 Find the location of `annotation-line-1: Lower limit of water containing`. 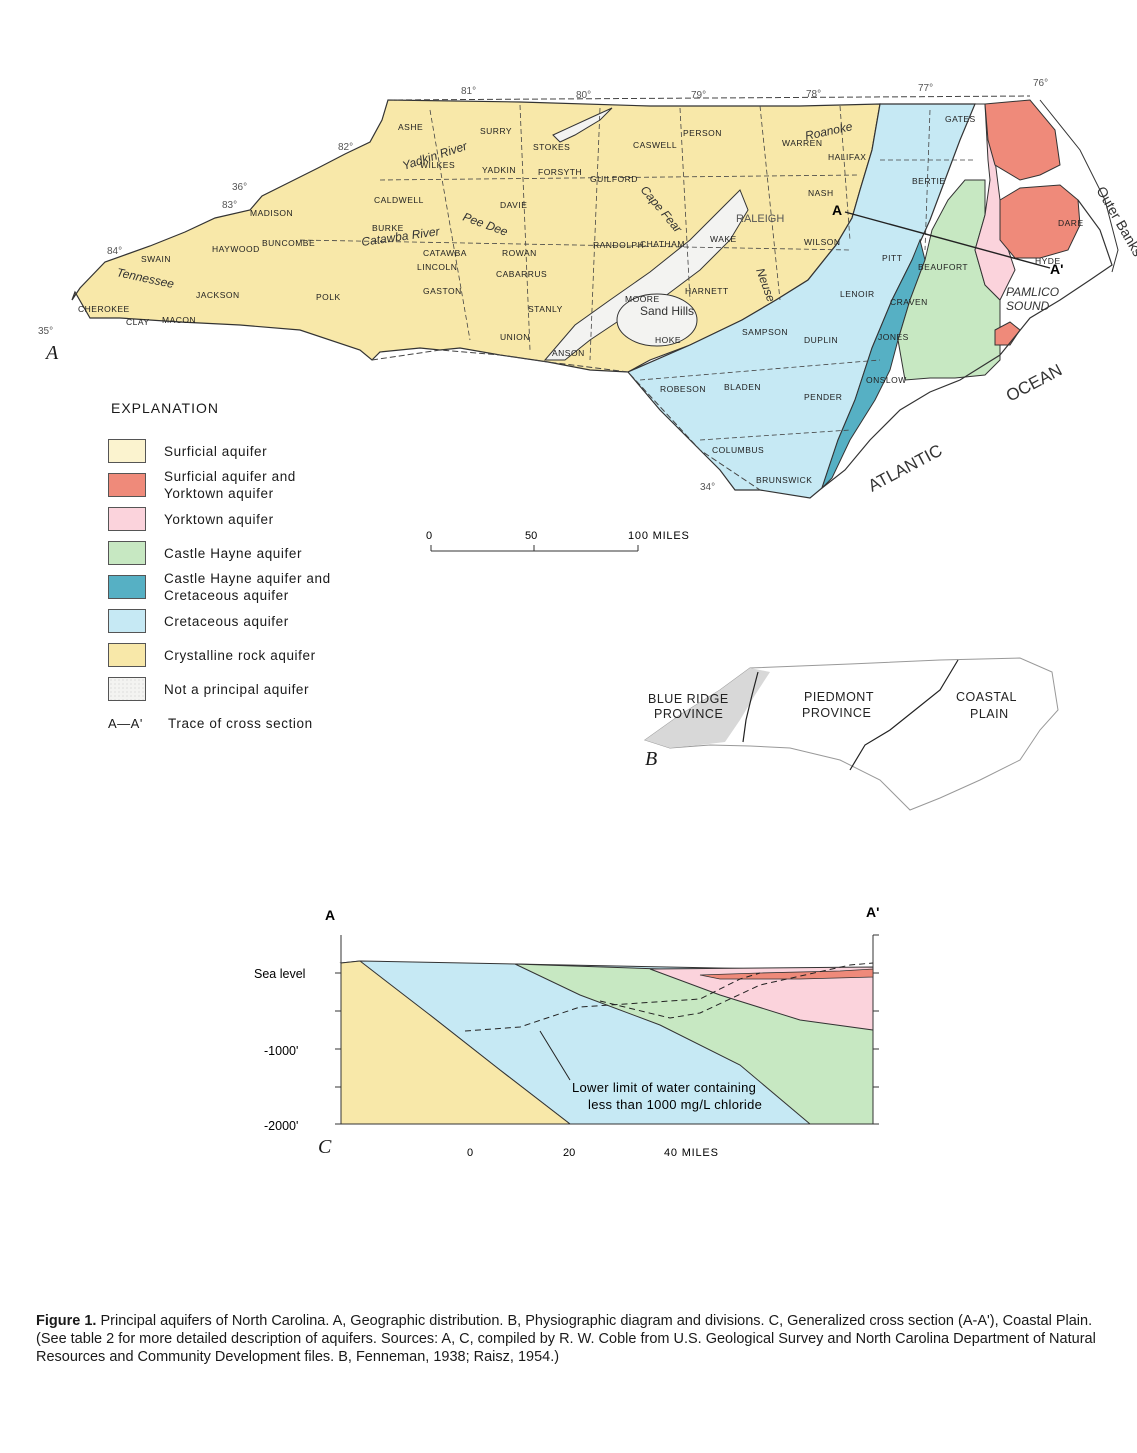

annotation-line-1: Lower limit of water containing is located at coordinates (664, 1087).